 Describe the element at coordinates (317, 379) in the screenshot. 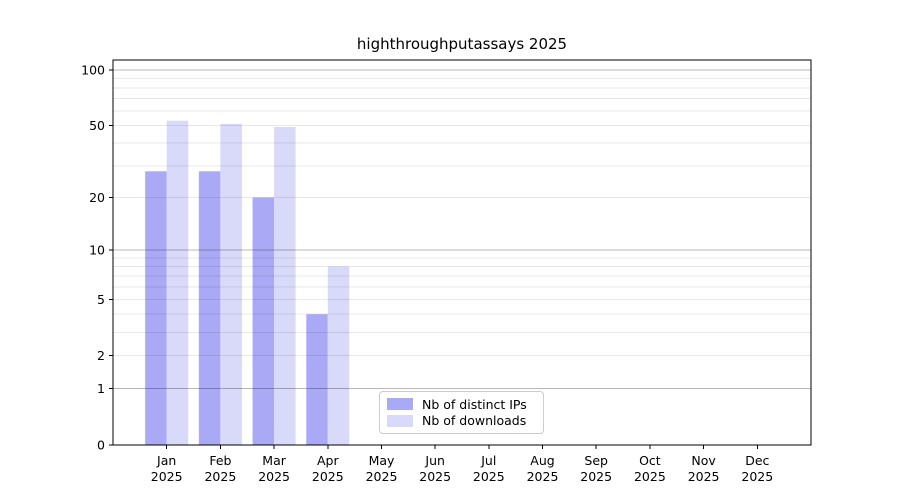

I see `bar-apr-distinct-ips` at that location.